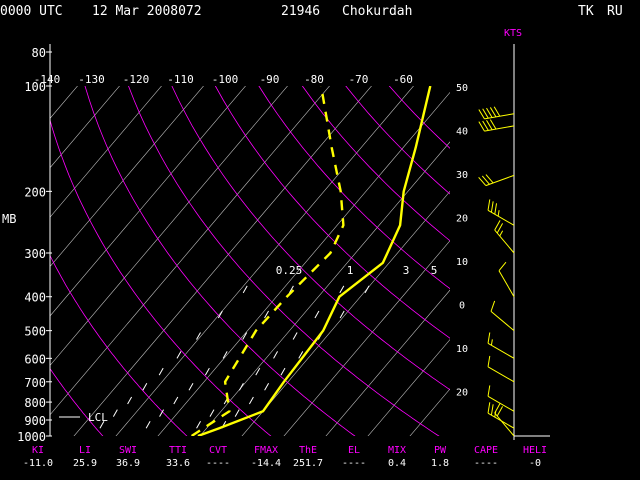  What do you see at coordinates (440, 450) in the screenshot?
I see `index-label: PW` at bounding box center [440, 450].